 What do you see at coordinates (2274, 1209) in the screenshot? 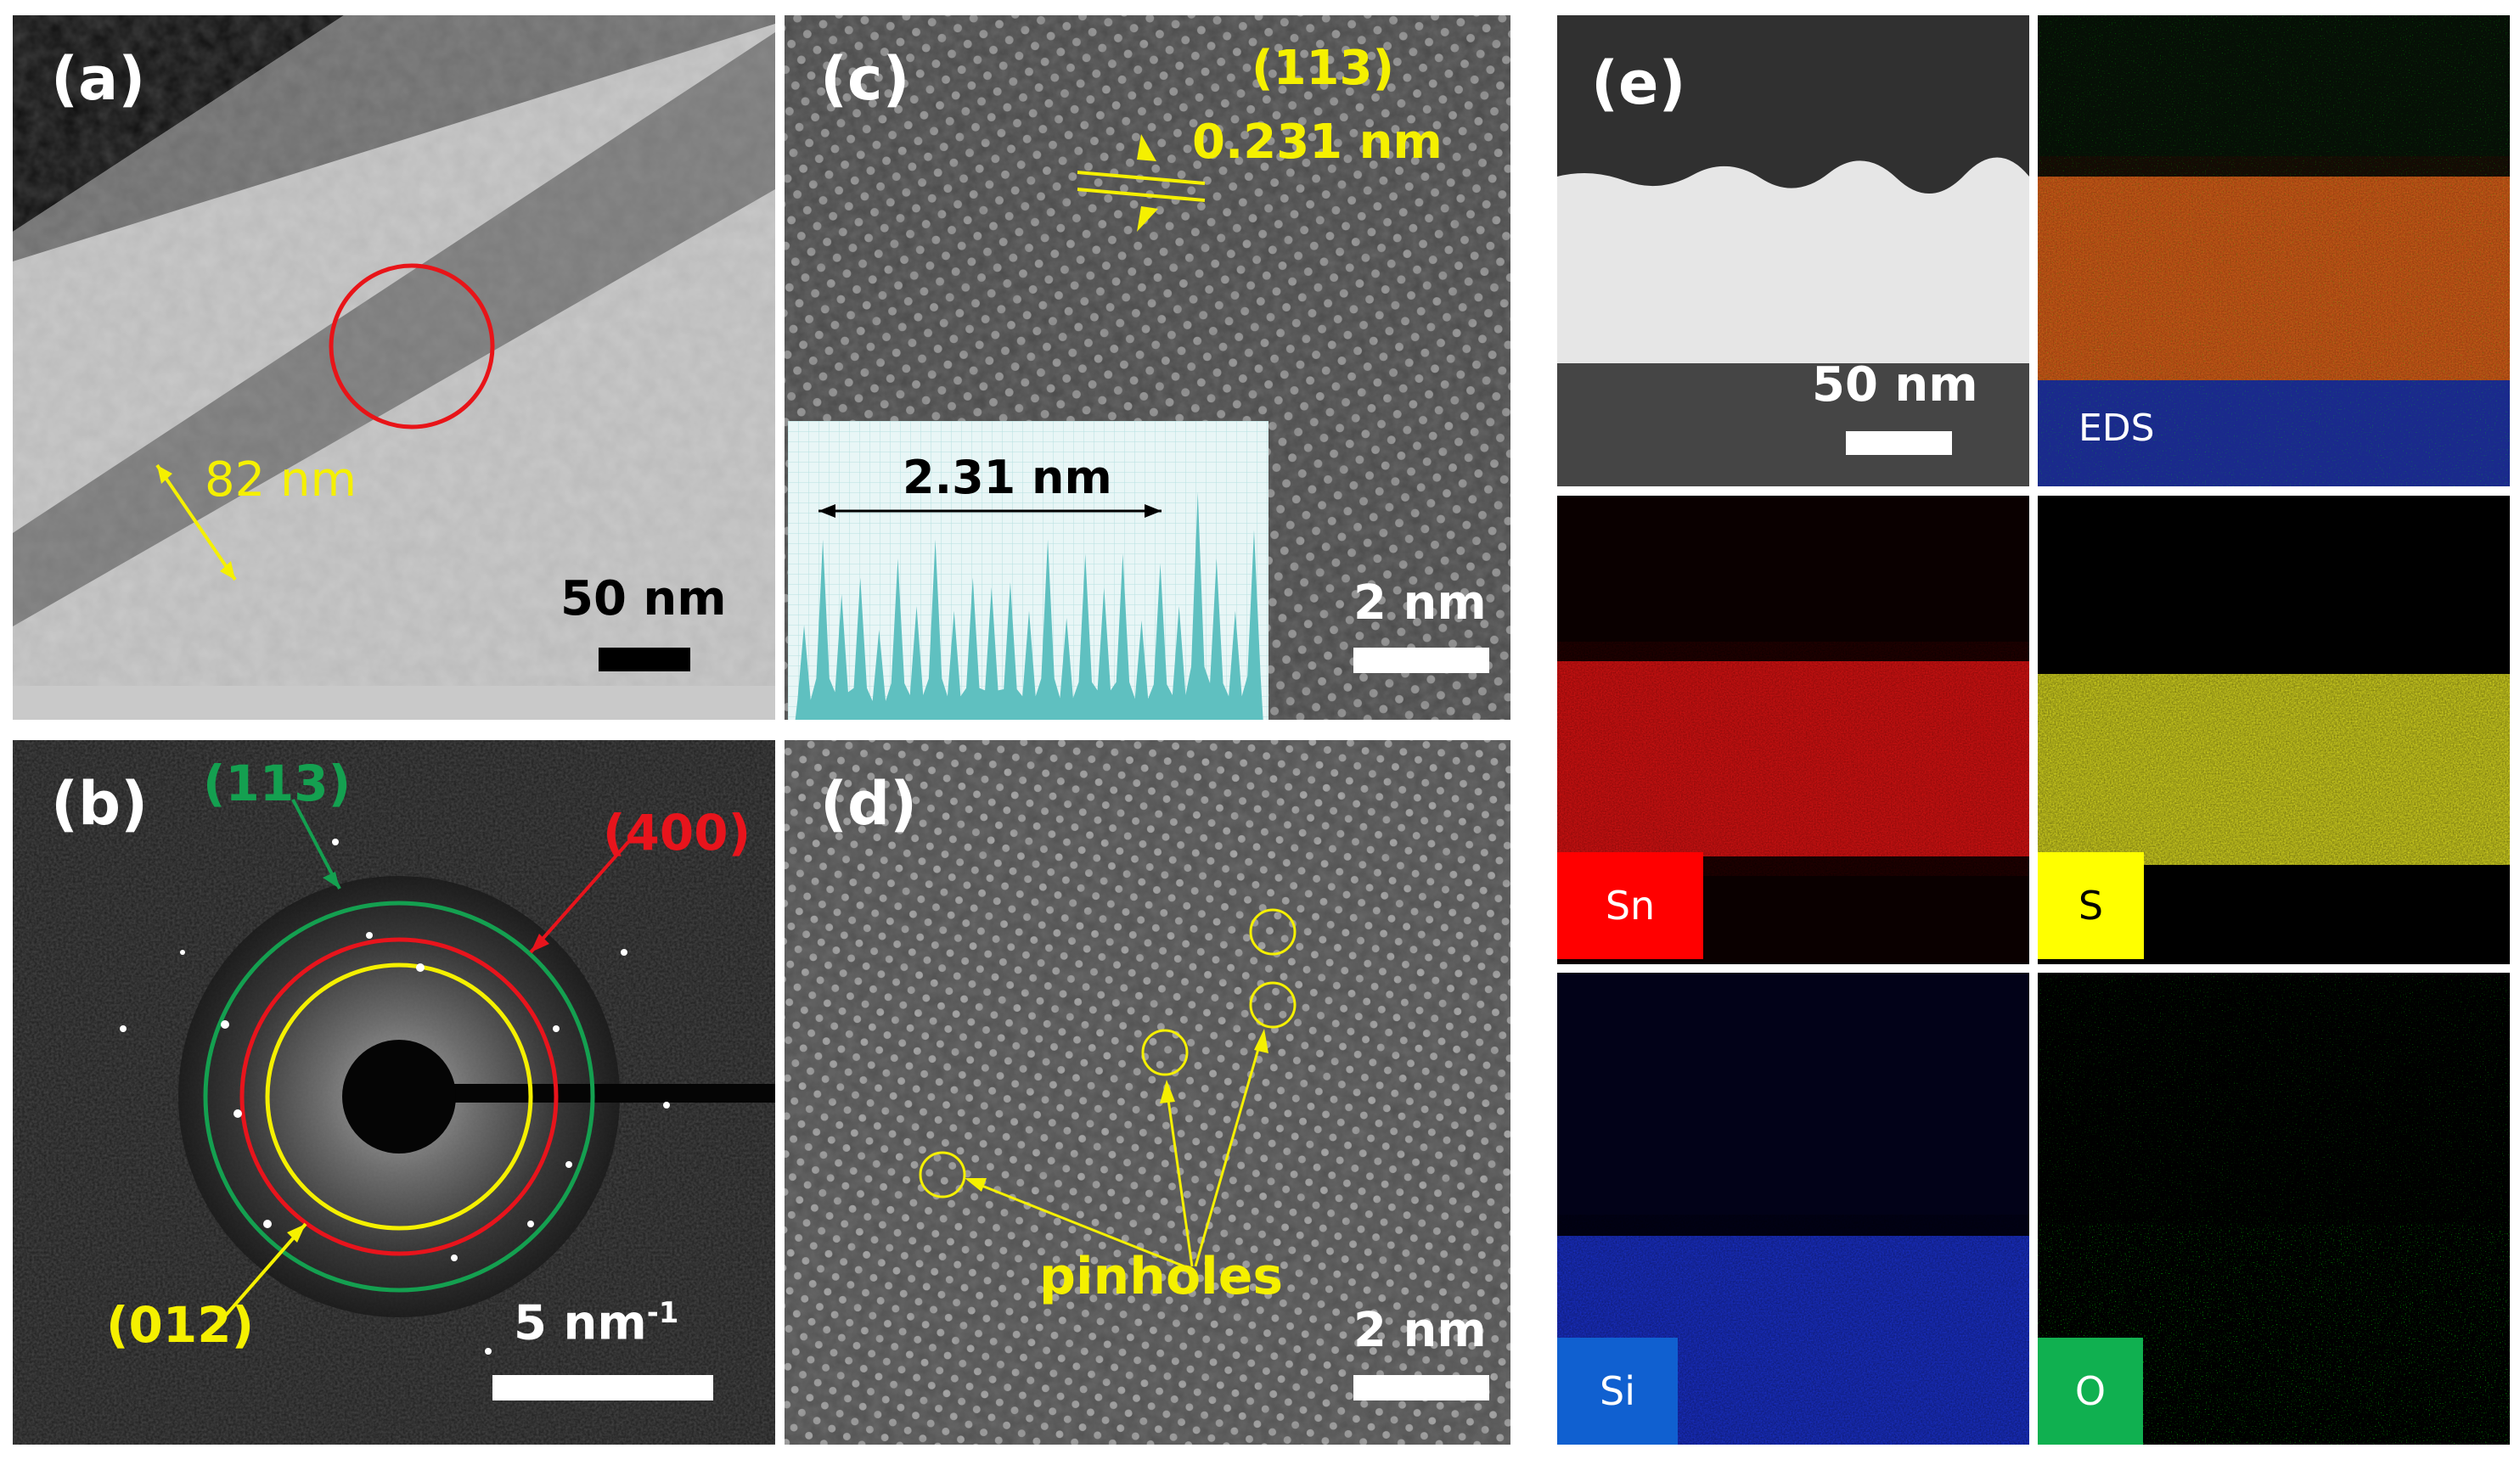
I see `o-map: O` at bounding box center [2274, 1209].